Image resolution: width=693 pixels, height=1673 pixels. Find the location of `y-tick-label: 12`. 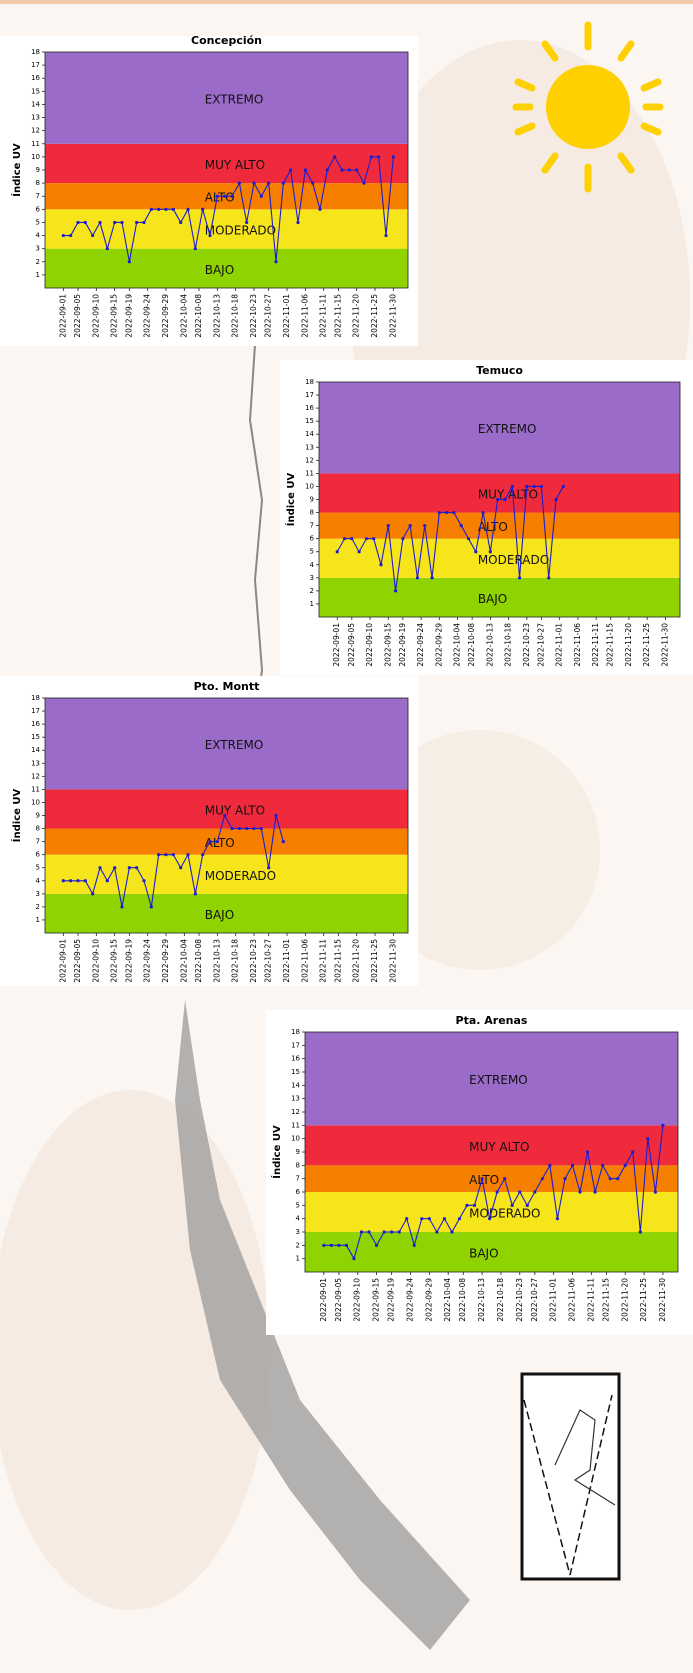

y-tick-label: 12 is located at coordinates (309, 460).